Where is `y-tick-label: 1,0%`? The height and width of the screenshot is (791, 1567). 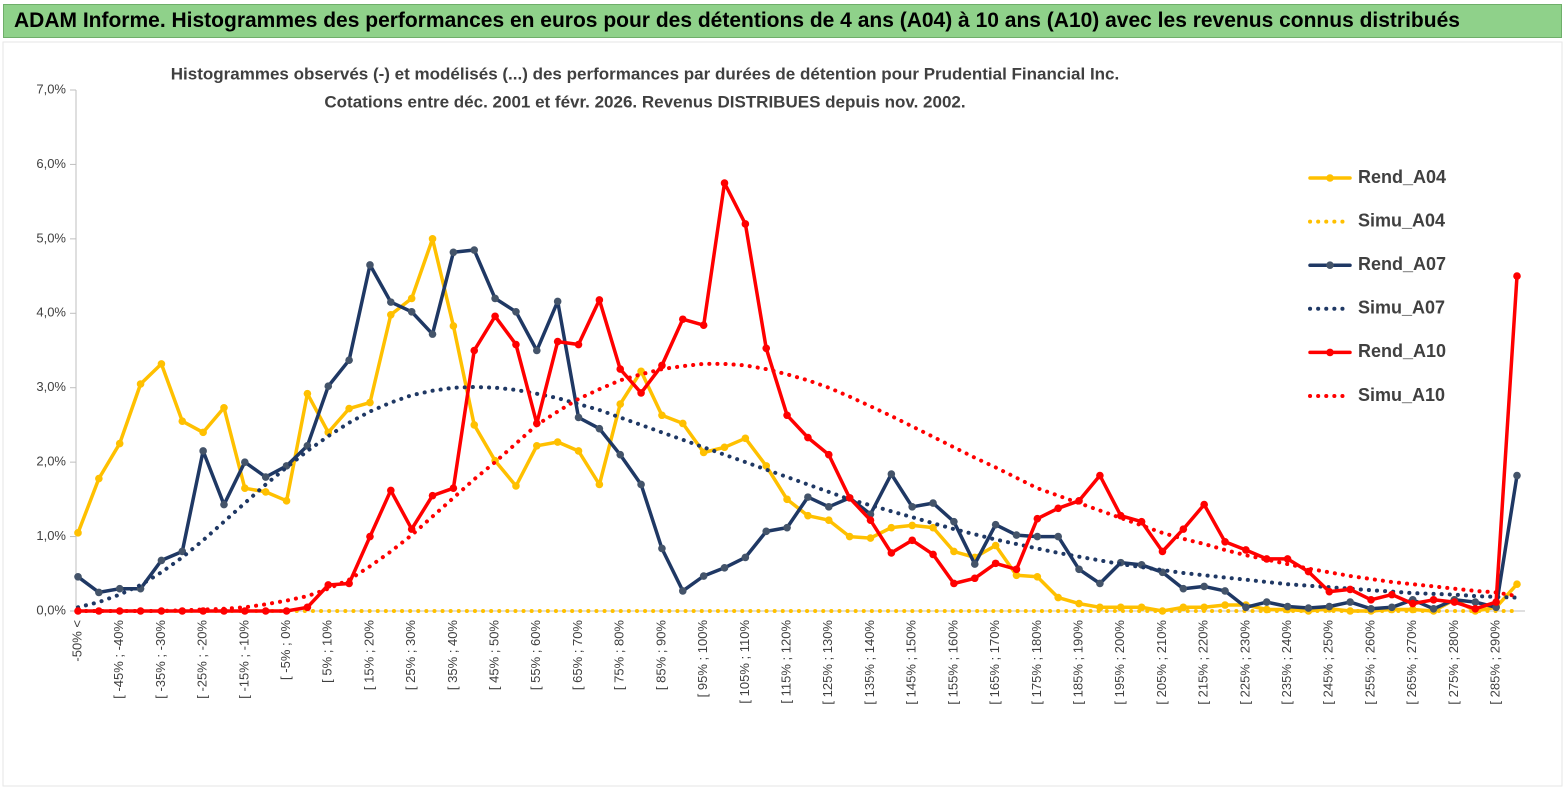 y-tick-label: 1,0% is located at coordinates (51, 535).